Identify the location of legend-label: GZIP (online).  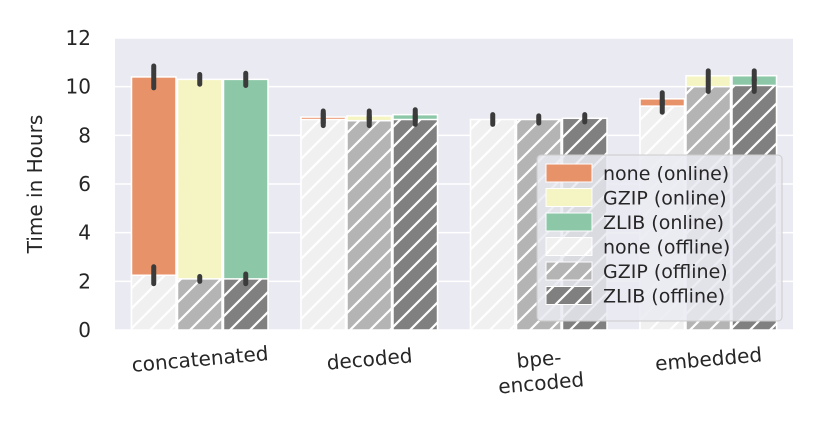
(665, 199).